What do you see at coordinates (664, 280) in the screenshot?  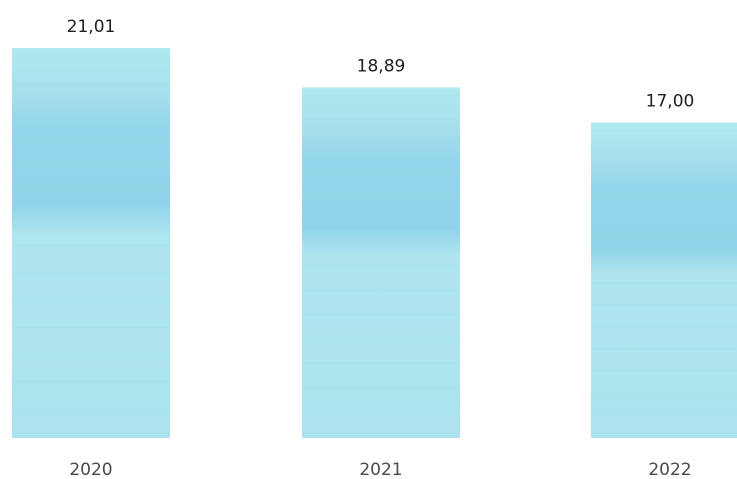 I see `bar-2022` at bounding box center [664, 280].